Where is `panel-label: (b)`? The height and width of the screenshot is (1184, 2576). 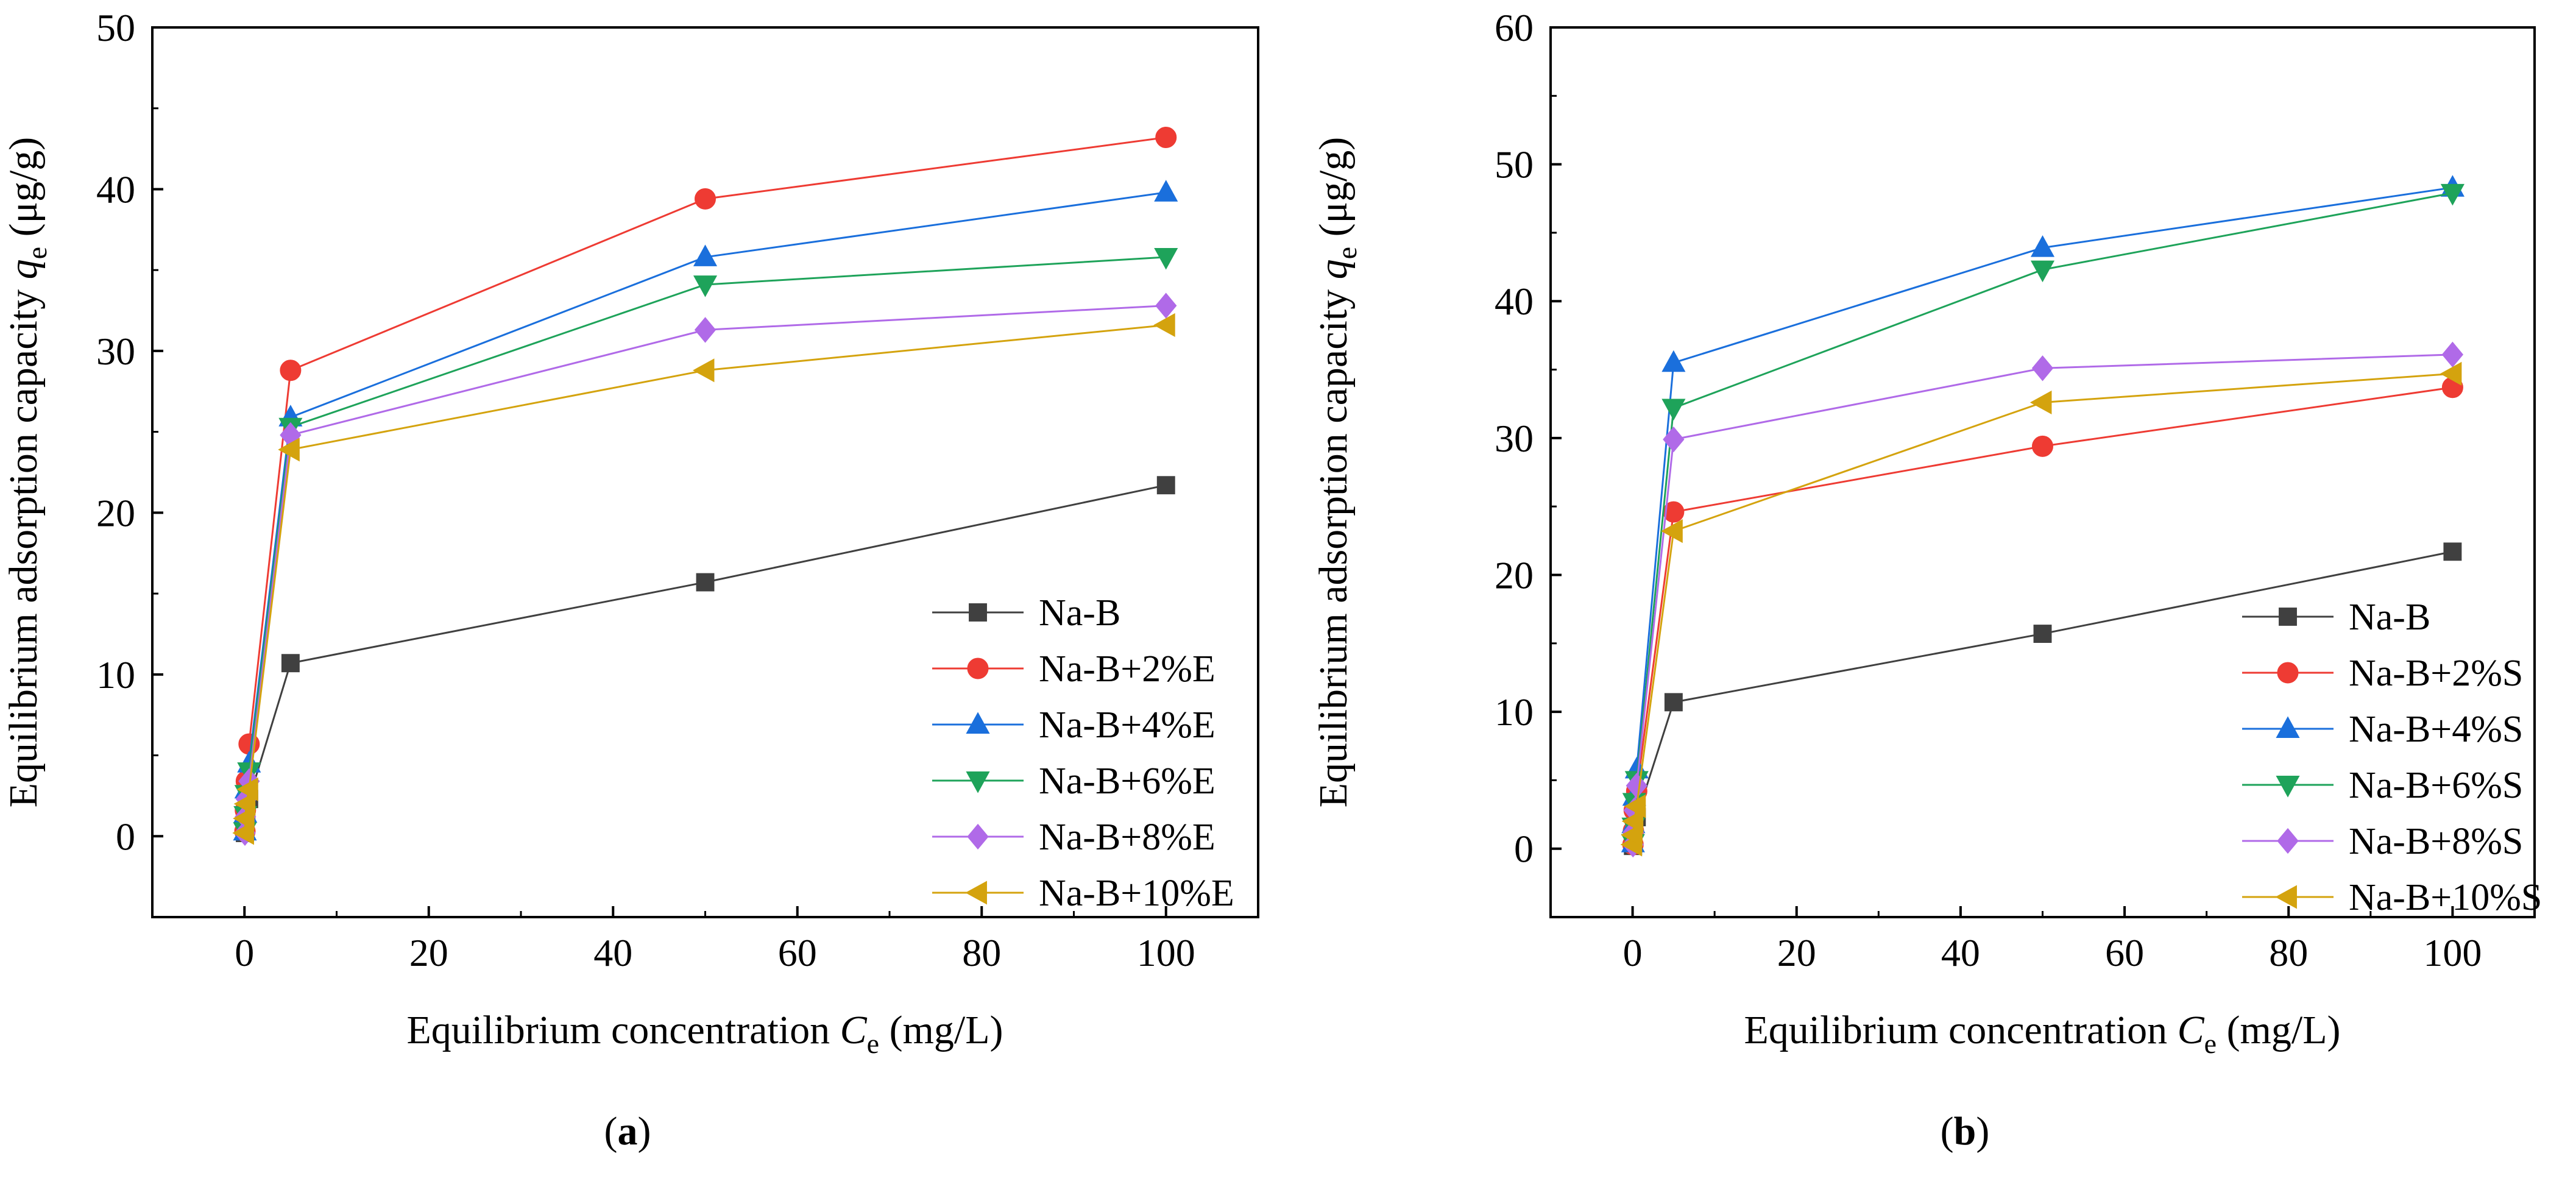 panel-label: (b) is located at coordinates (1965, 1131).